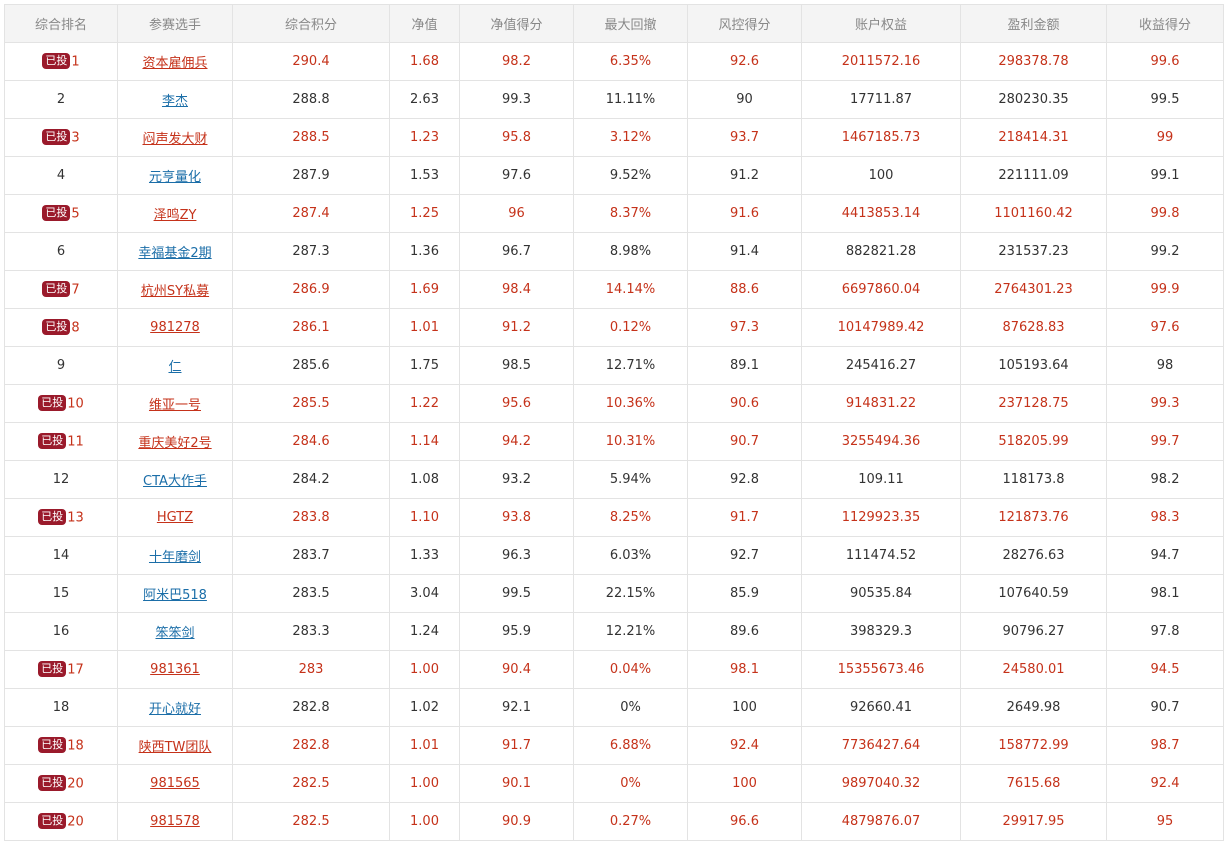 This screenshot has height=844, width=1225. What do you see at coordinates (175, 327) in the screenshot?
I see `player-link: 981278` at bounding box center [175, 327].